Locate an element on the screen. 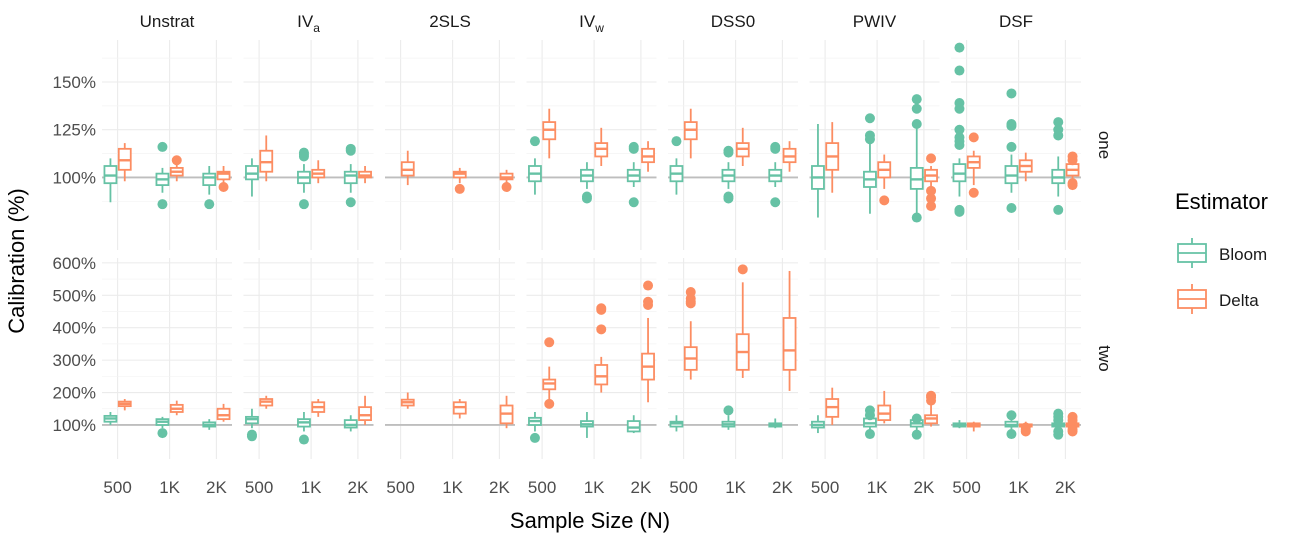 This screenshot has width=1302, height=535. strip-label-dss0: DSS0 is located at coordinates (733, 21).